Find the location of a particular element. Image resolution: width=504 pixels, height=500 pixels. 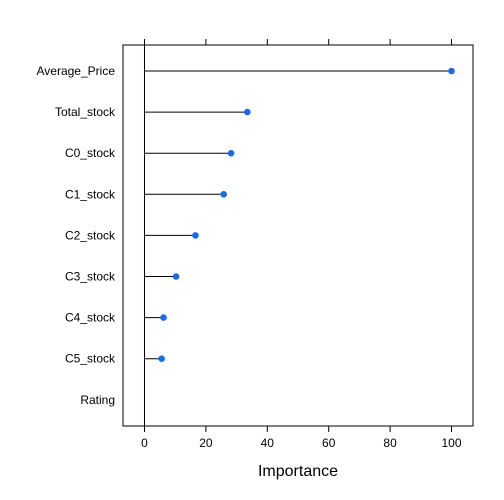

category-label: C4_stock is located at coordinates (90, 318).